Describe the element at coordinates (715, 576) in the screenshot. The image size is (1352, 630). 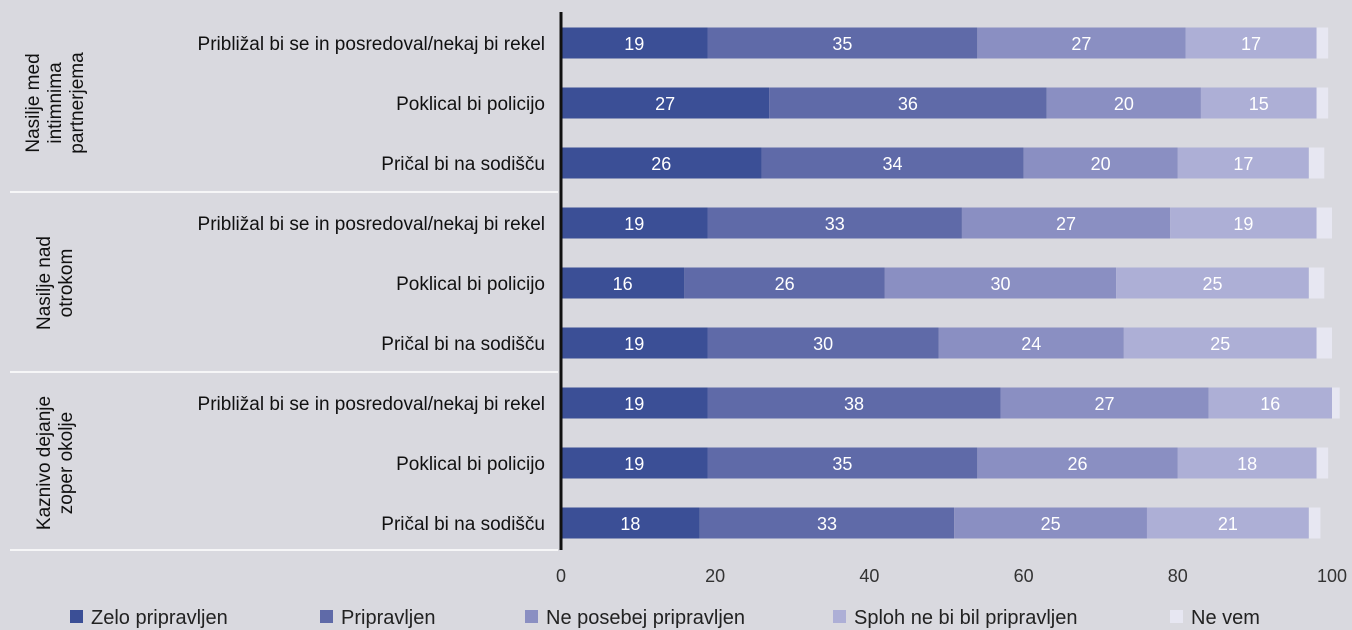
I see `x-tick-label: 20` at that location.